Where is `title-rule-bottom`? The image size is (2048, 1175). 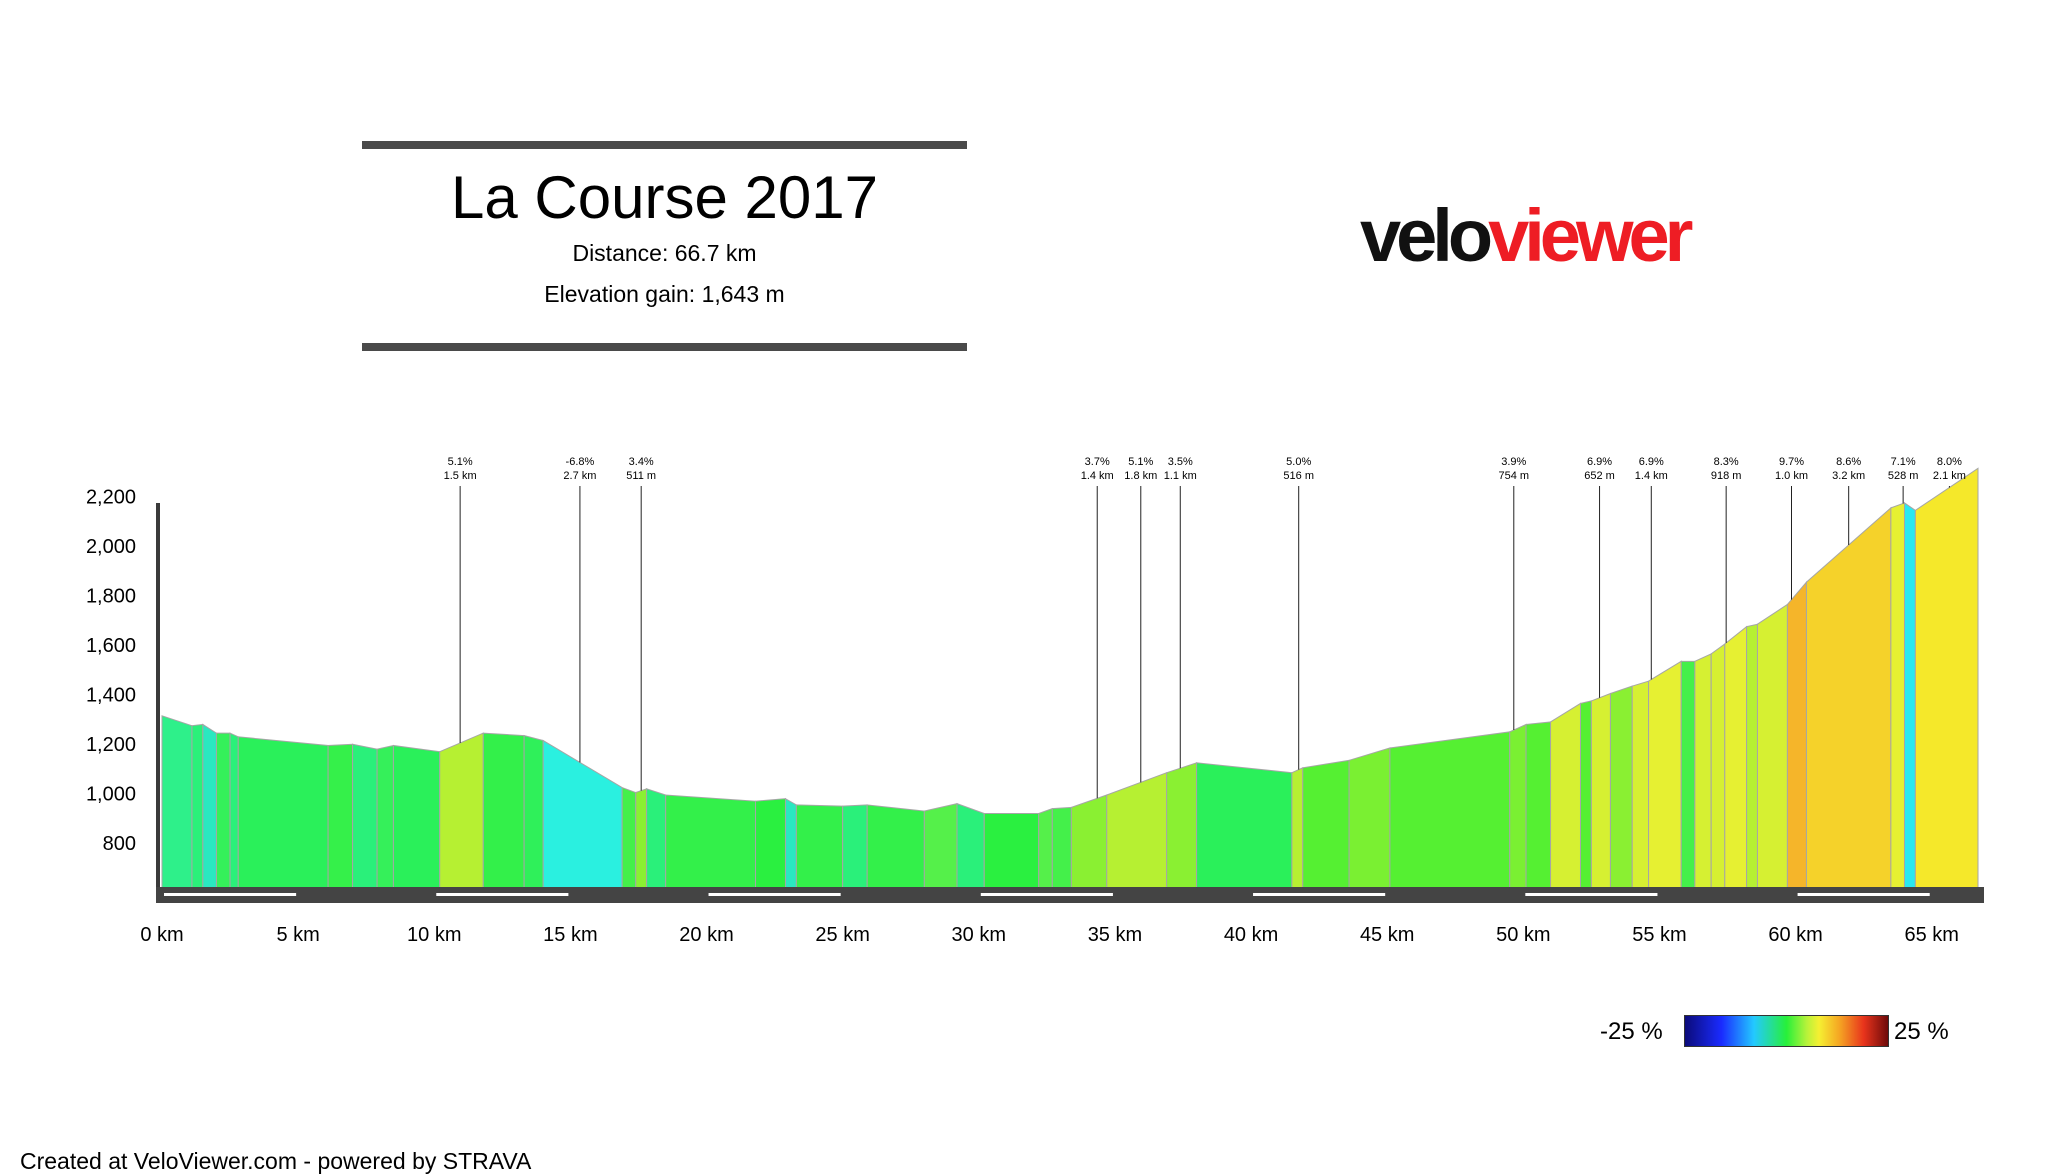 title-rule-bottom is located at coordinates (664, 347).